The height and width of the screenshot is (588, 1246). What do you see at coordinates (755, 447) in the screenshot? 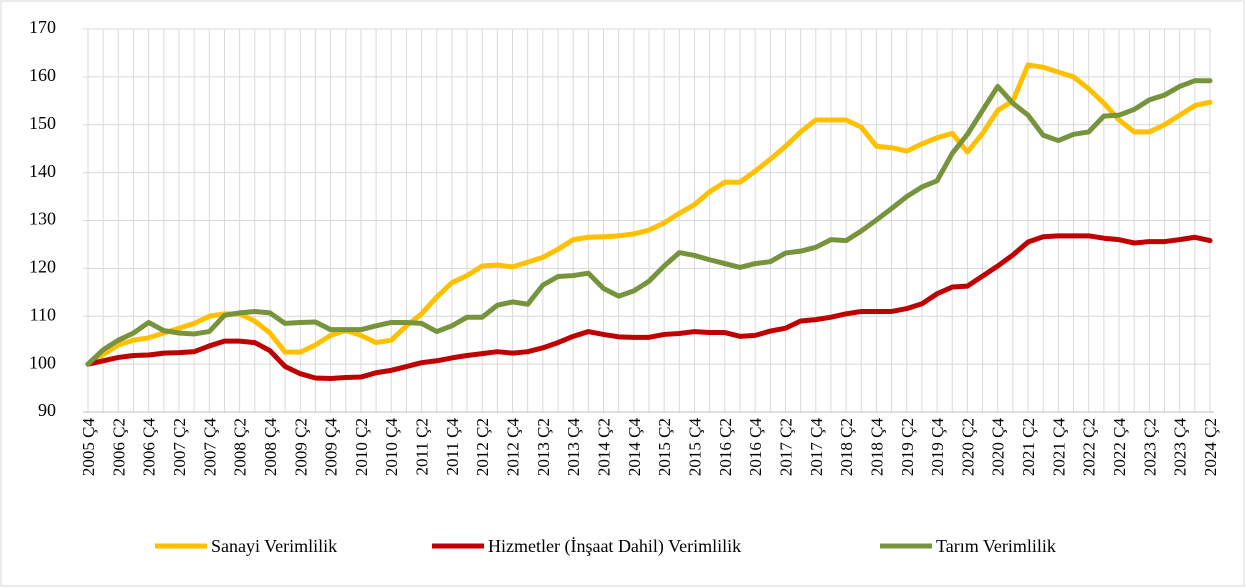
I see `x-tick-label: 2016 Ç4` at bounding box center [755, 447].